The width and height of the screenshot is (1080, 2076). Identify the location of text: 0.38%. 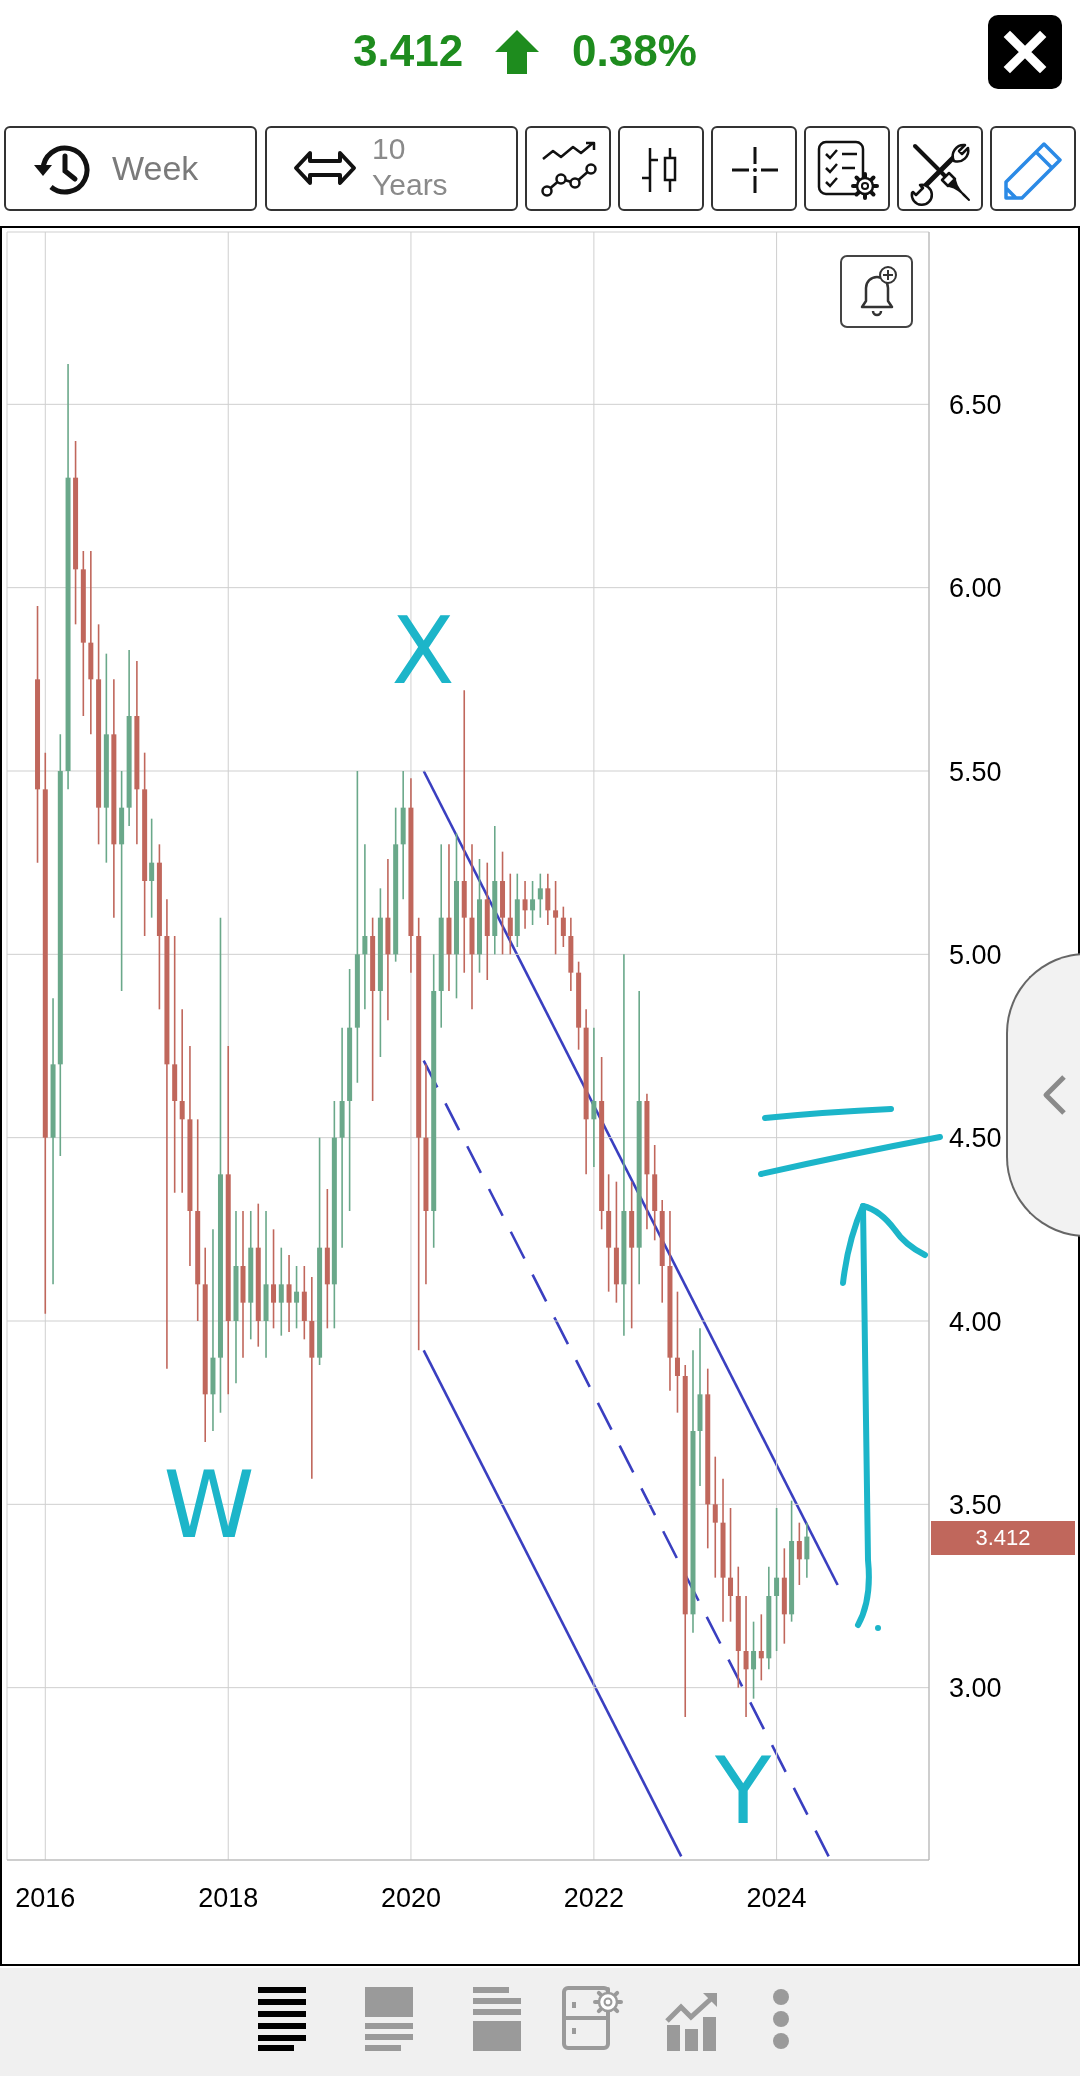
(634, 51).